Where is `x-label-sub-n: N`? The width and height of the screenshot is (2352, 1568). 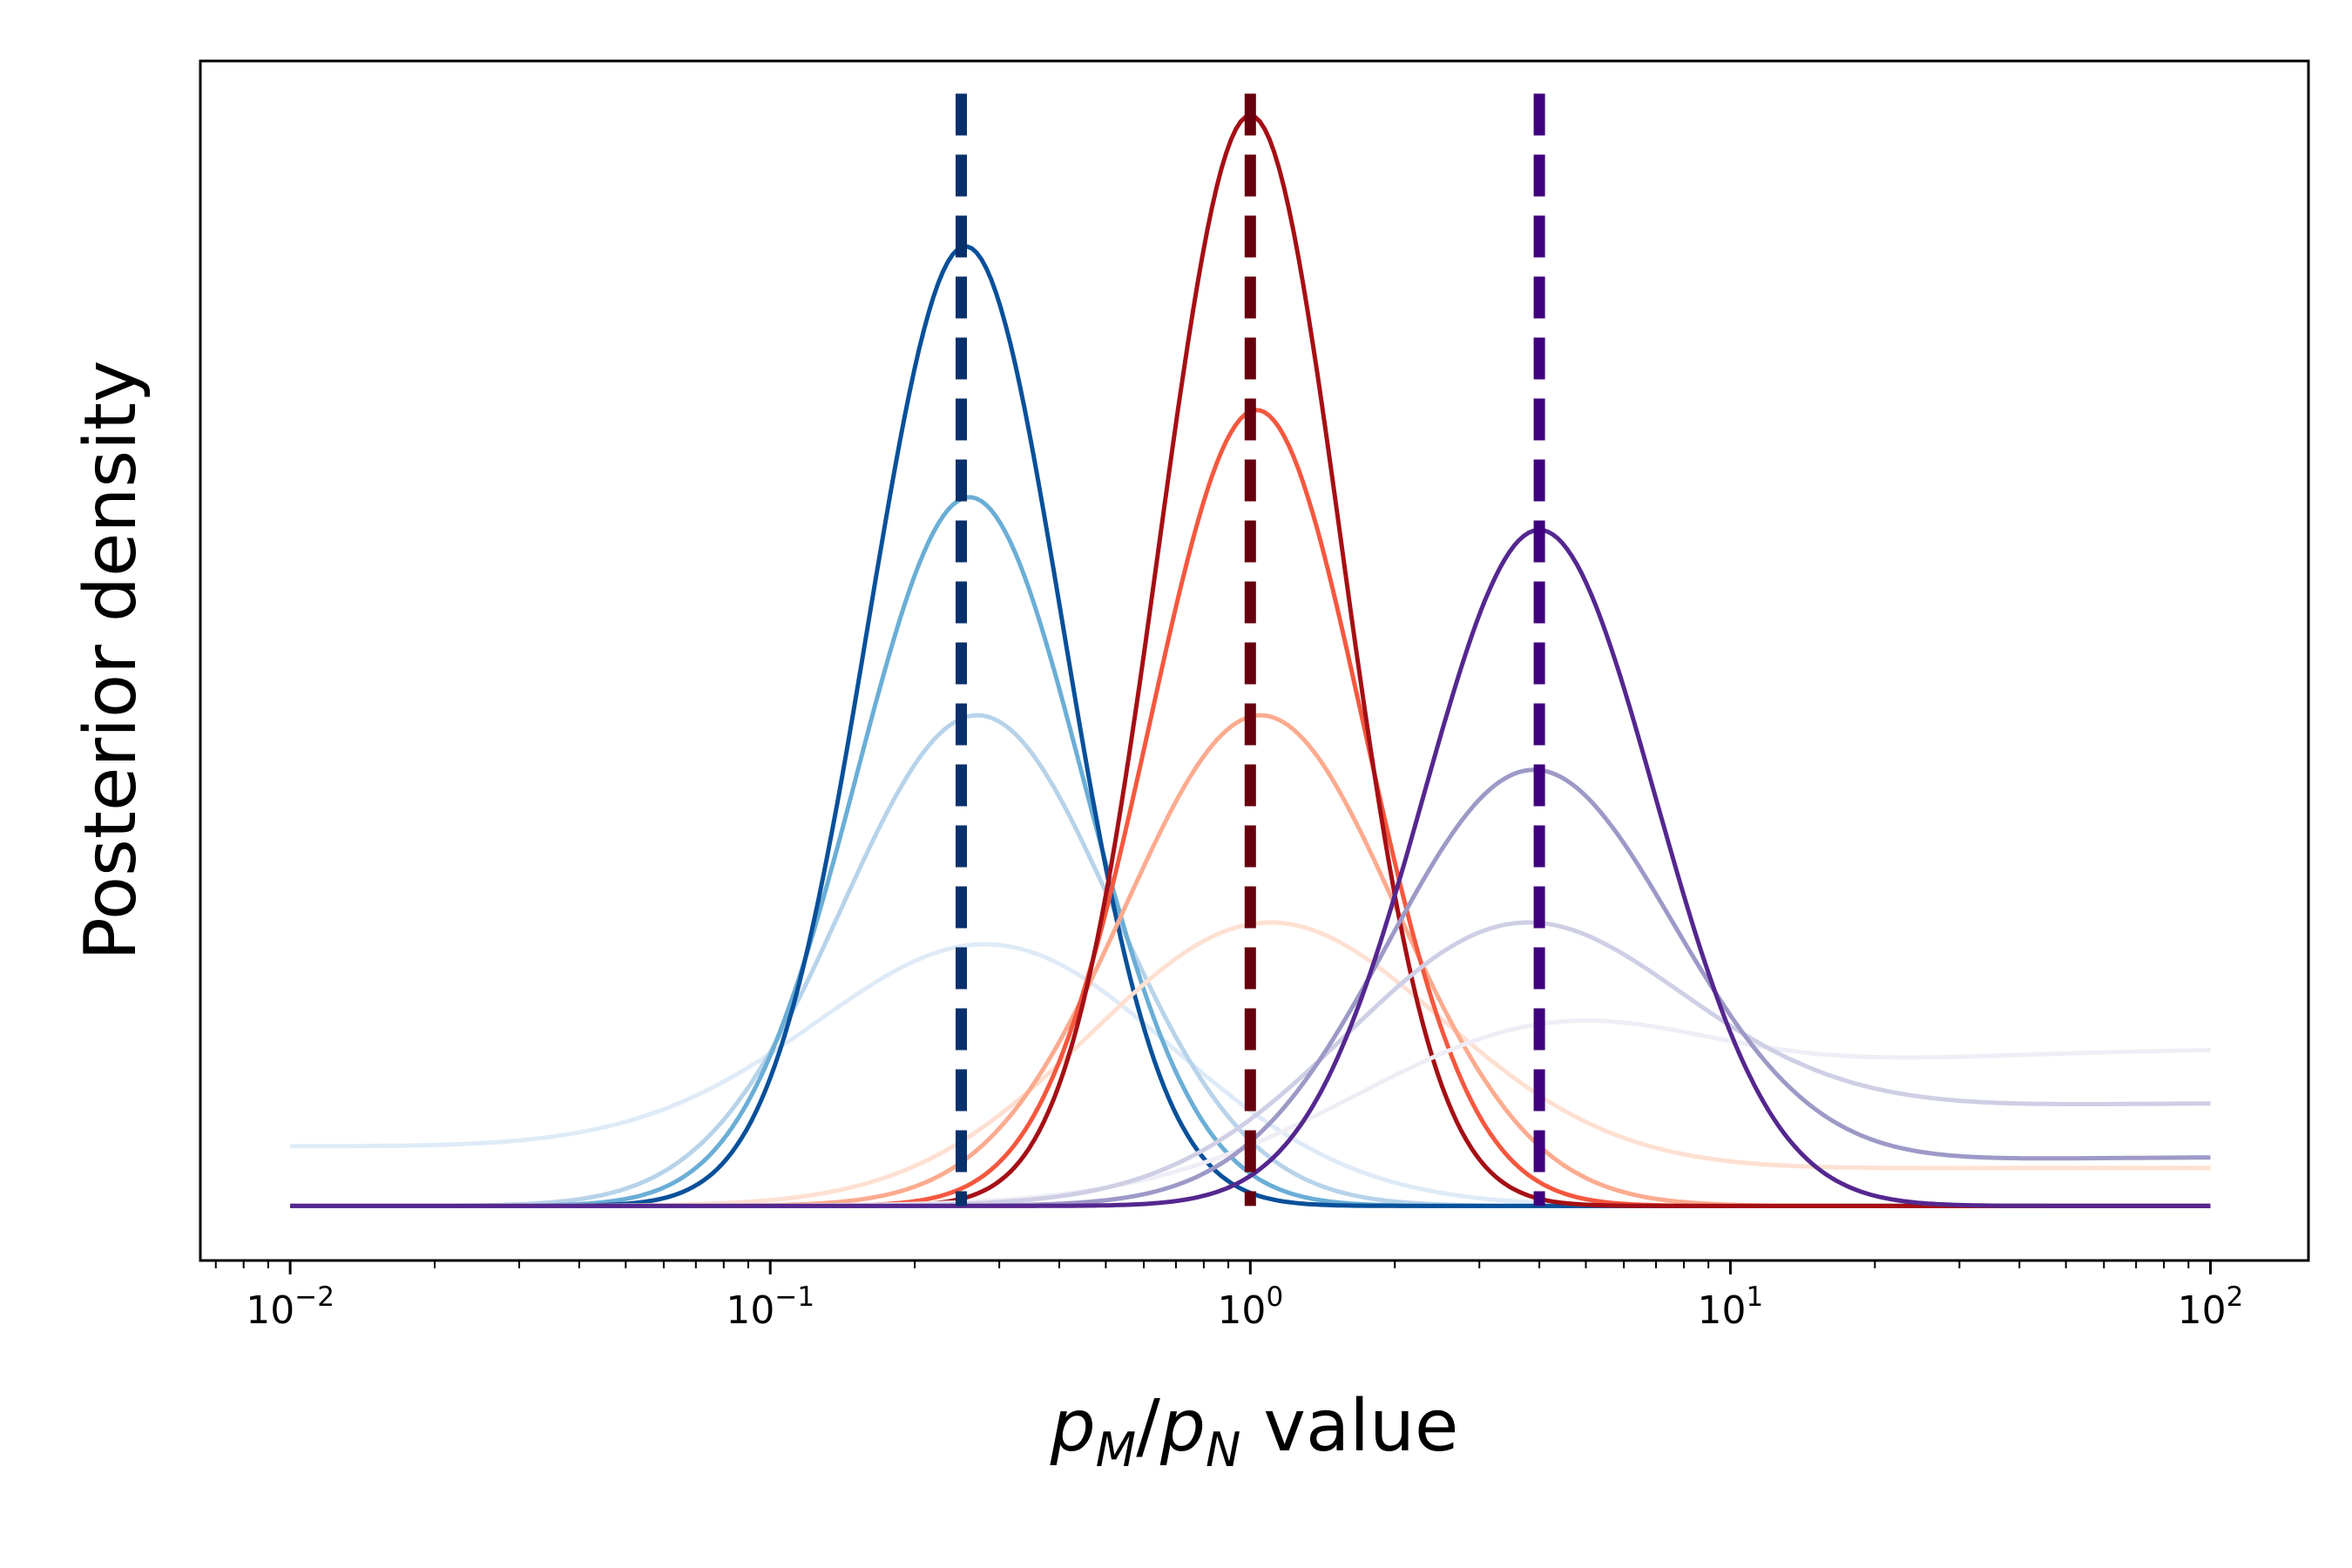
x-label-sub-n: N is located at coordinates (1223, 1450).